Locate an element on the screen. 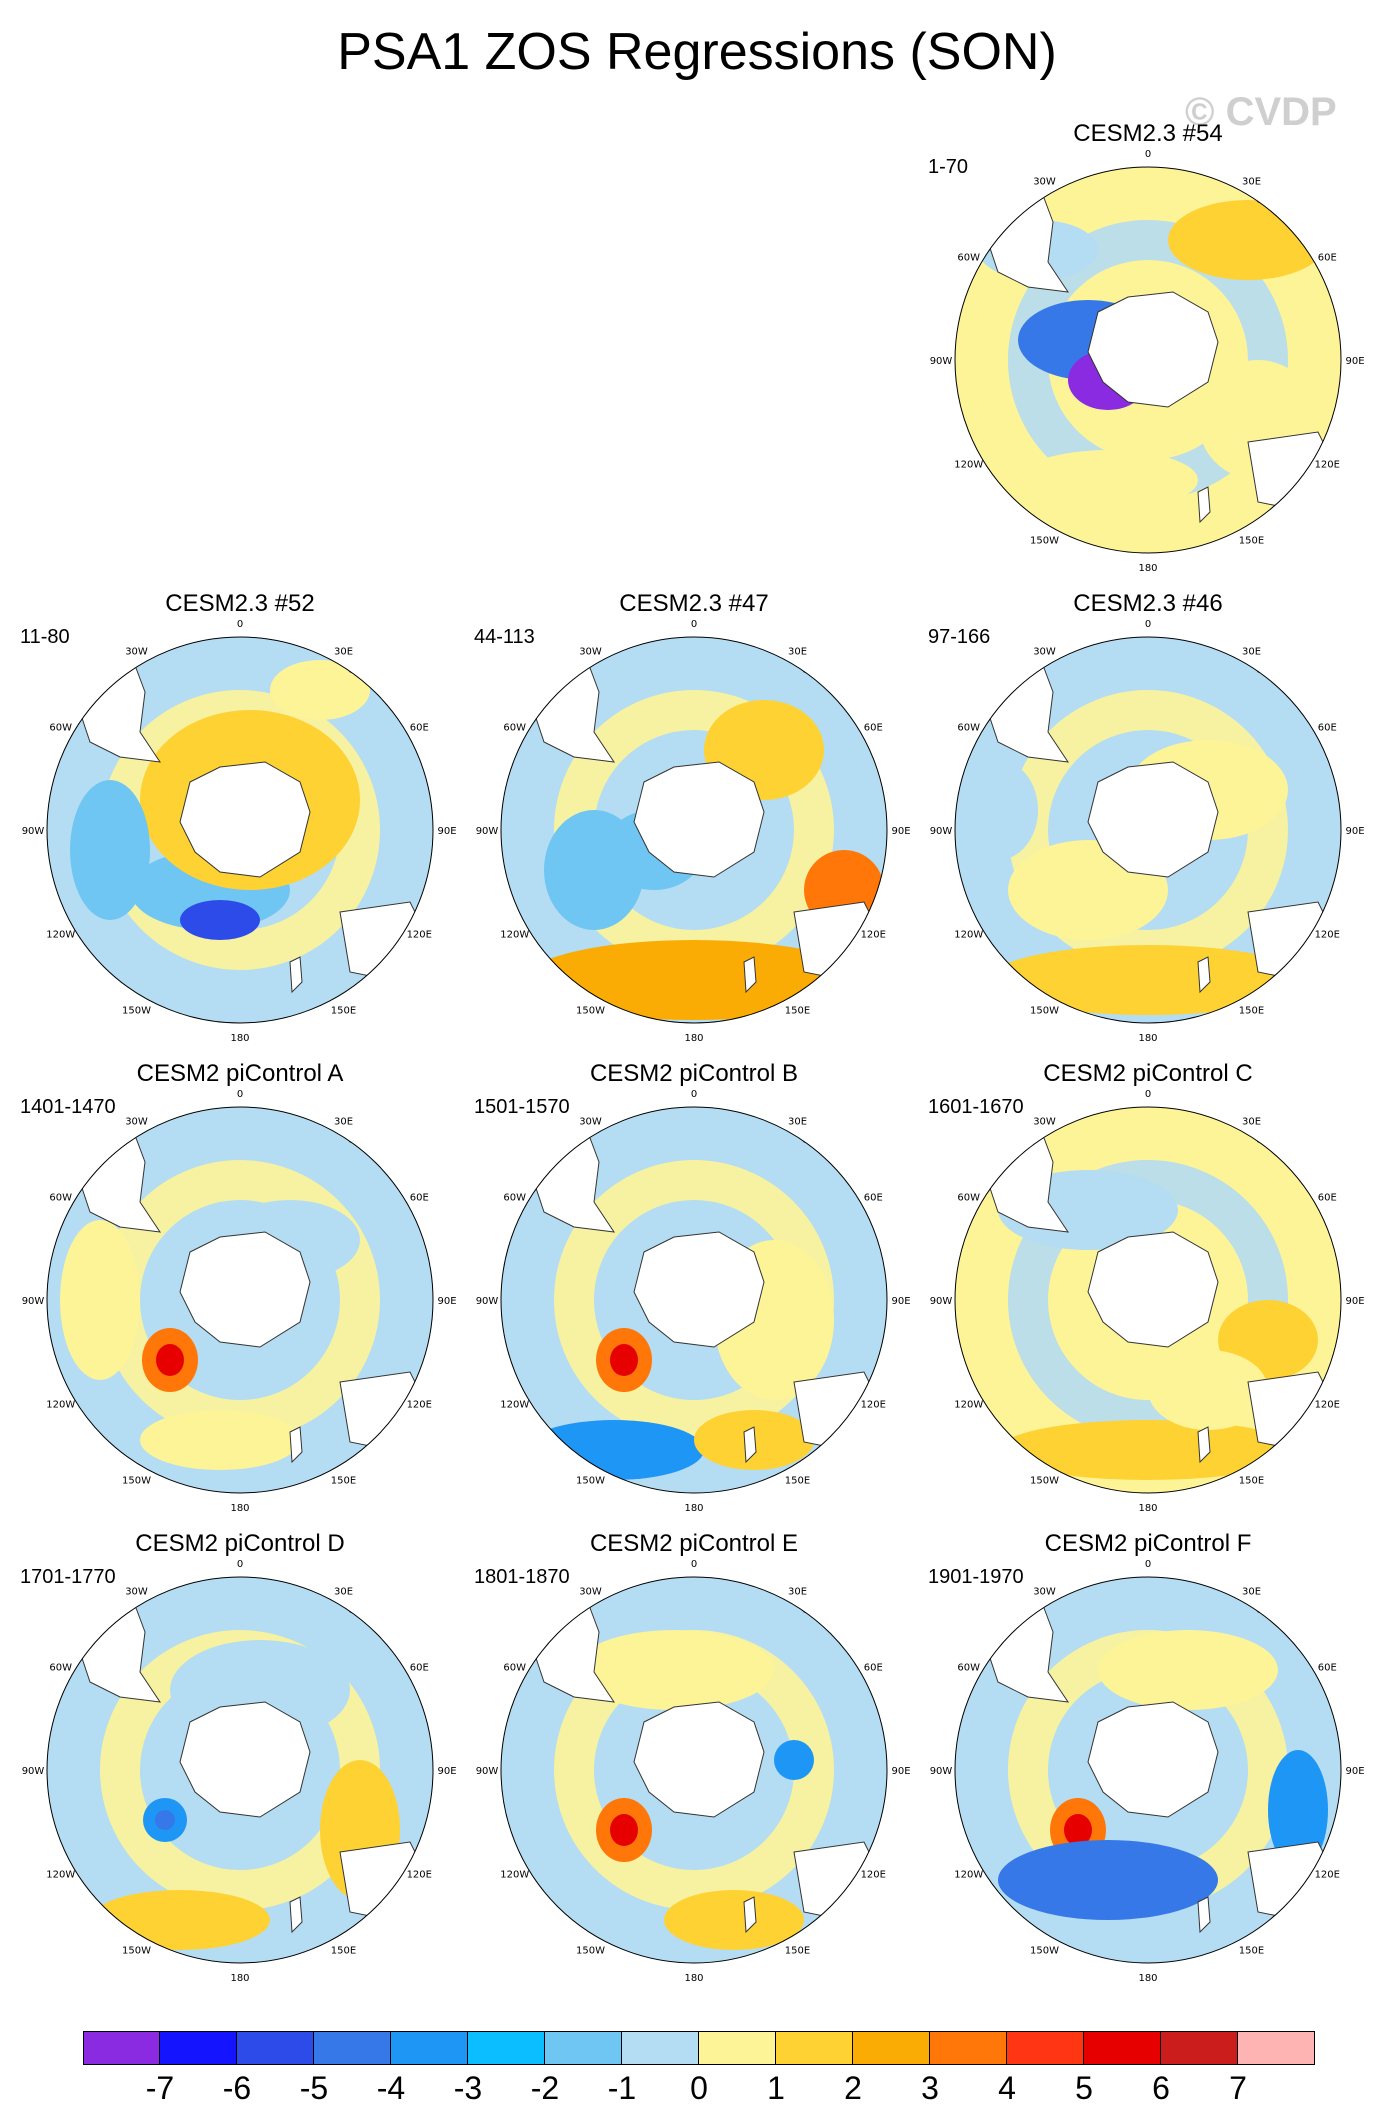 The image size is (1394, 2126). colorbar-tick-label: -6 is located at coordinates (237, 2088).